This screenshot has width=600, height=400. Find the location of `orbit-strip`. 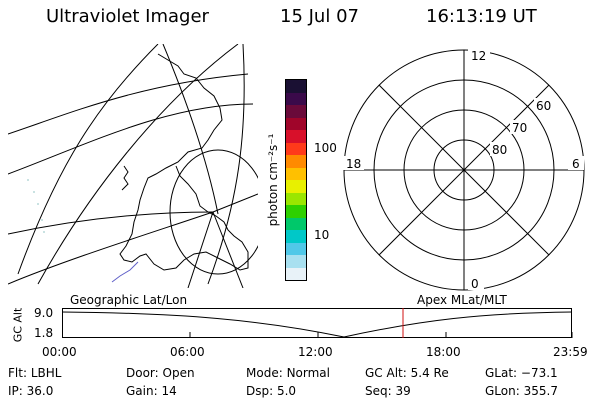

orbit-strip is located at coordinates (317, 323).